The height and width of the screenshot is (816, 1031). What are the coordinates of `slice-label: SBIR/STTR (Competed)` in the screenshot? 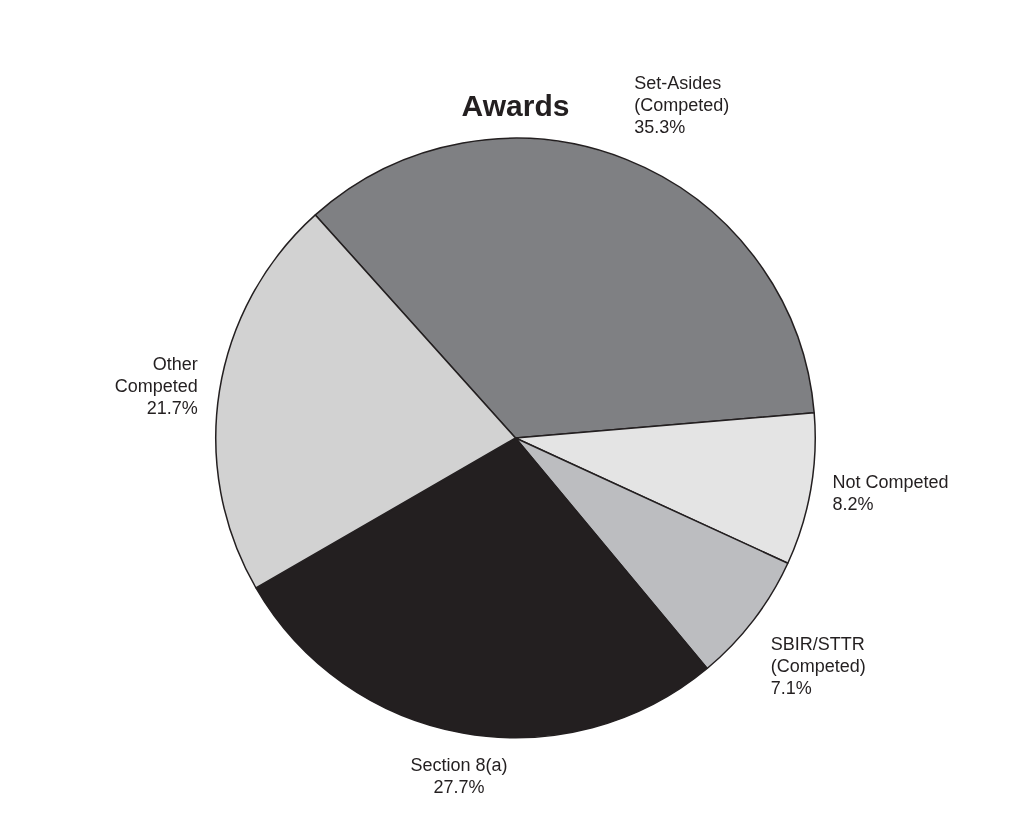 It's located at (818, 654).